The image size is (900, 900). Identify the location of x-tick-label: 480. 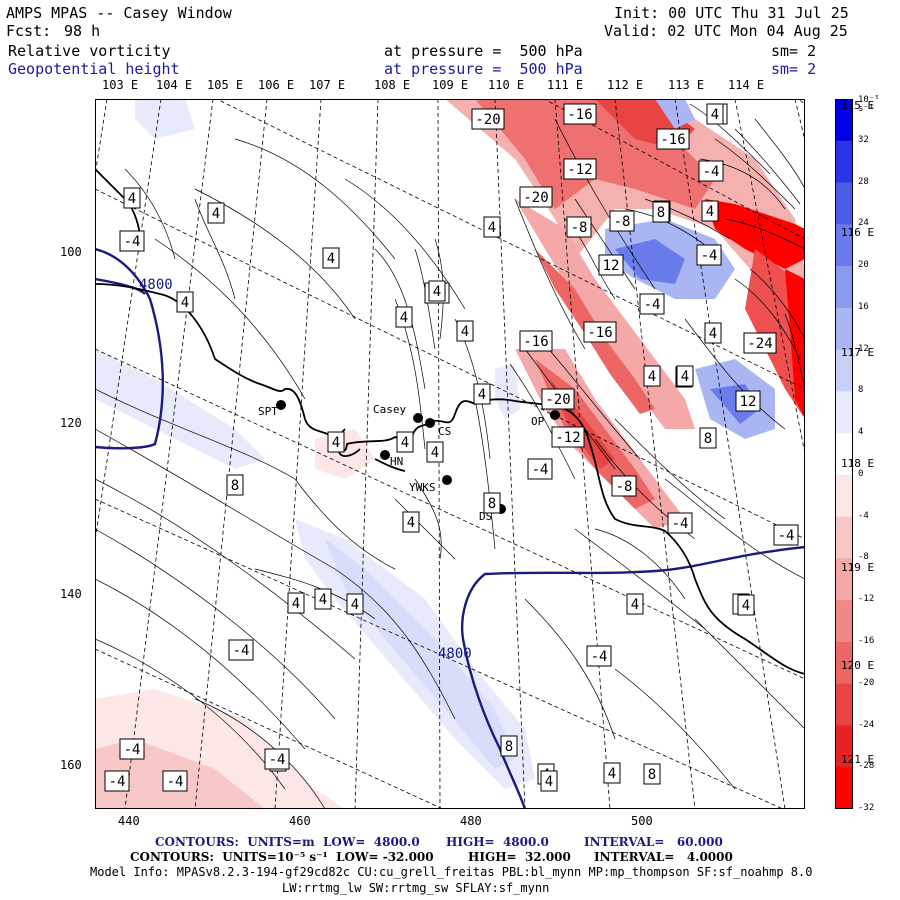
(471, 821).